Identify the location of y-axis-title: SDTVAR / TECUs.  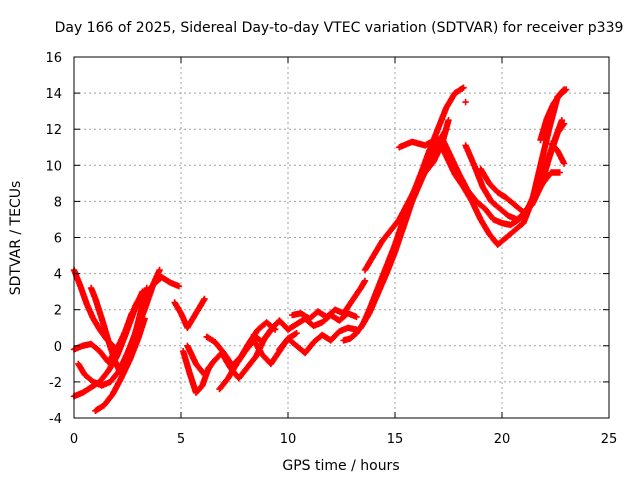
(16, 238).